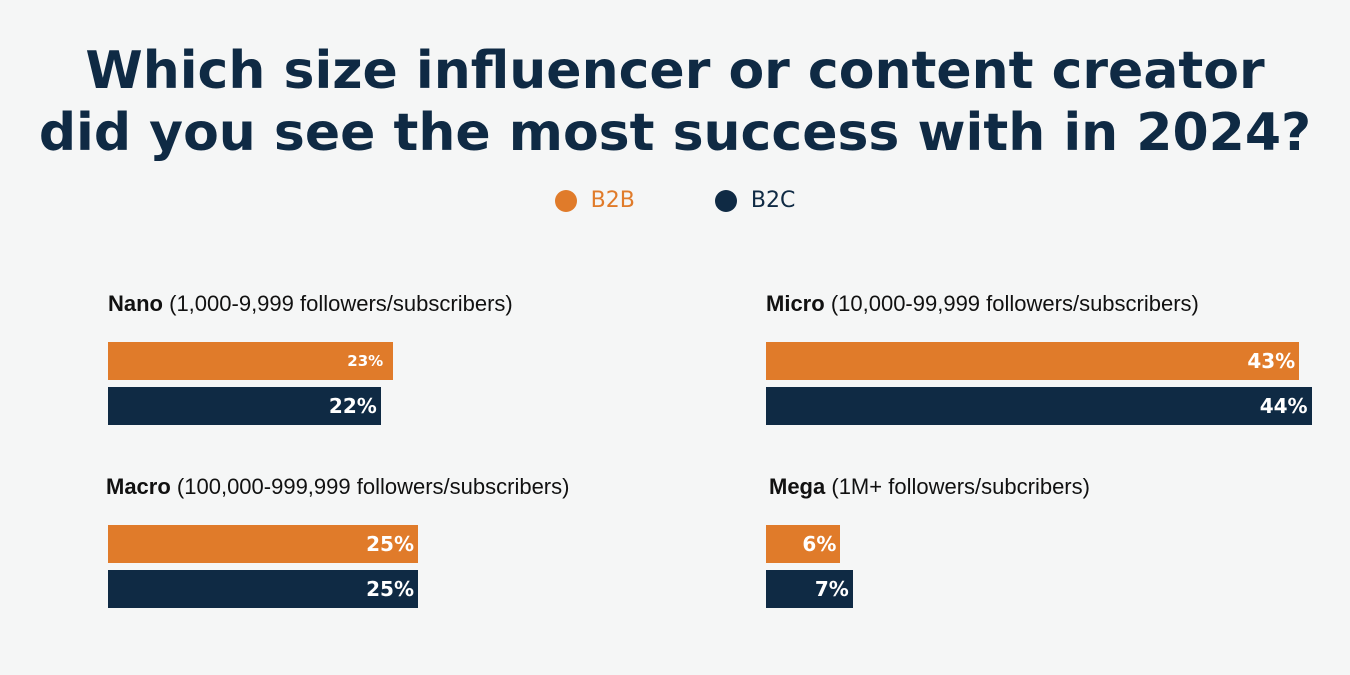  I want to click on chart-title-line-1: Which size influencer or content creator, so click(675, 71).